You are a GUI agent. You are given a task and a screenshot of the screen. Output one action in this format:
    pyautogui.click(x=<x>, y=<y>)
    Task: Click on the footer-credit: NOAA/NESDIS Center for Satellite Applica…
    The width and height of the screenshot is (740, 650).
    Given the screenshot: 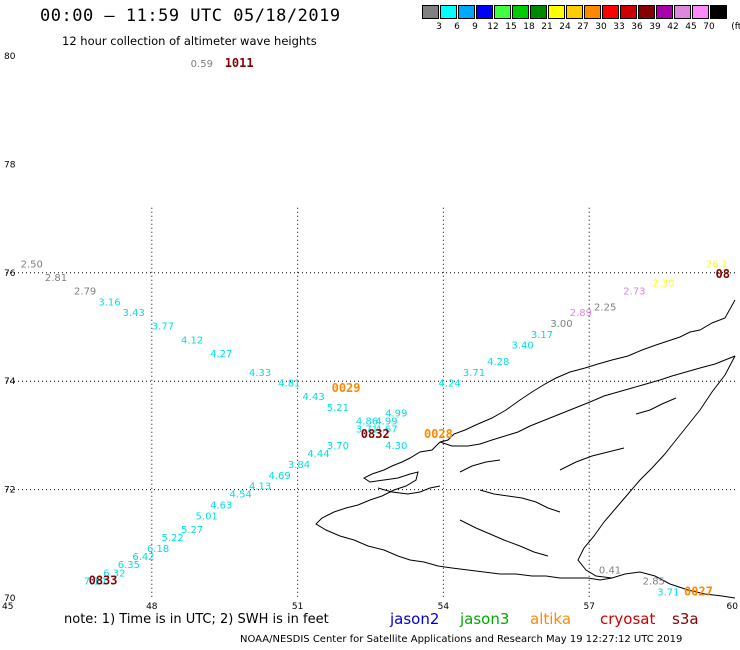 What is the action you would take?
    pyautogui.click(x=461, y=639)
    